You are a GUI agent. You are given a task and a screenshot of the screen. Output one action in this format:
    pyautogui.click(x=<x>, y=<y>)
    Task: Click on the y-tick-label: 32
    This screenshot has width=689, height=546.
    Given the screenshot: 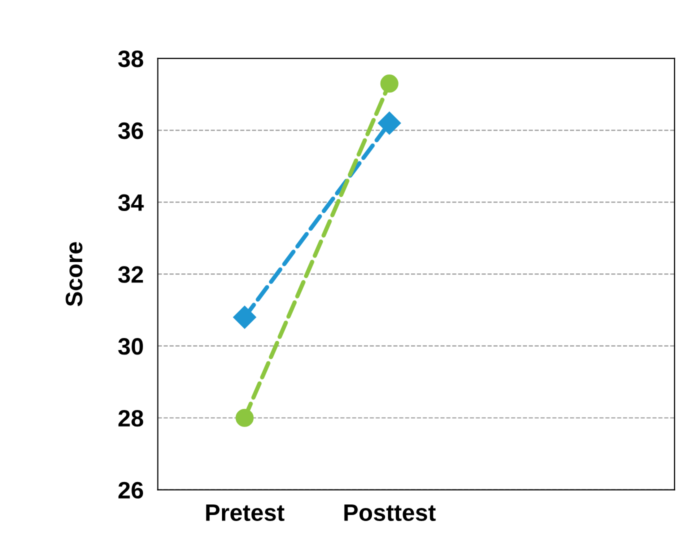 What is the action you would take?
    pyautogui.click(x=130, y=274)
    